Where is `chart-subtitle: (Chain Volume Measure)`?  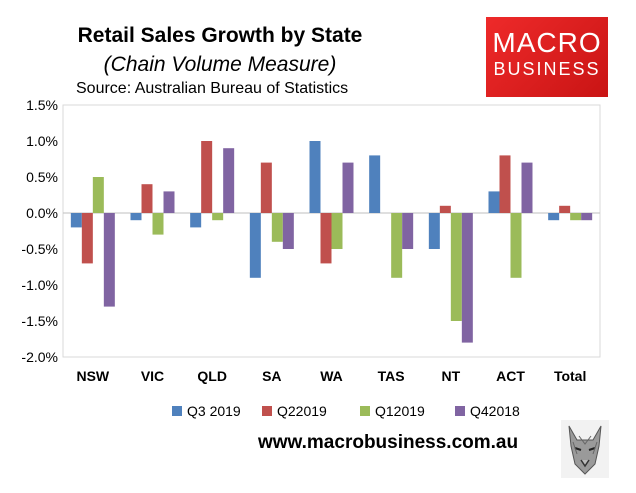 chart-subtitle: (Chain Volume Measure) is located at coordinates (220, 64).